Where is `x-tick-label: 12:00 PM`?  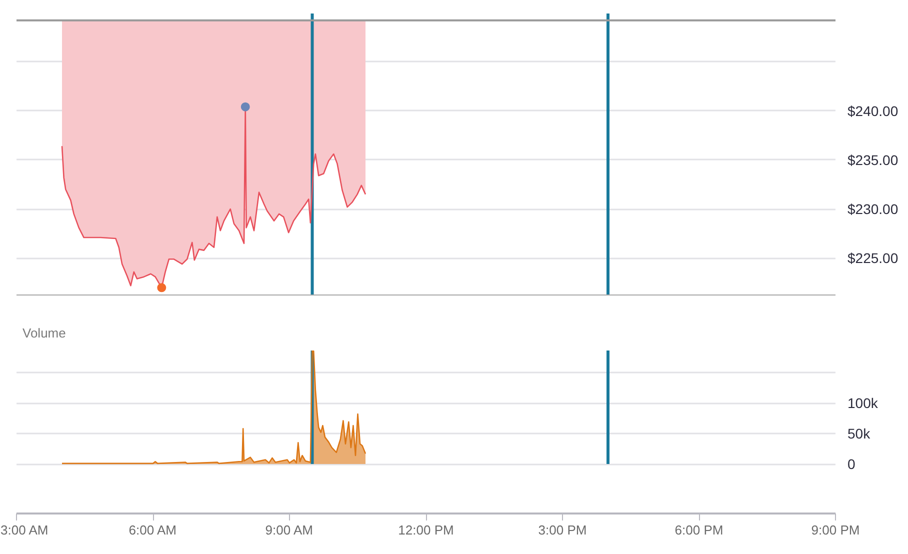
x-tick-label: 12:00 PM is located at coordinates (426, 530).